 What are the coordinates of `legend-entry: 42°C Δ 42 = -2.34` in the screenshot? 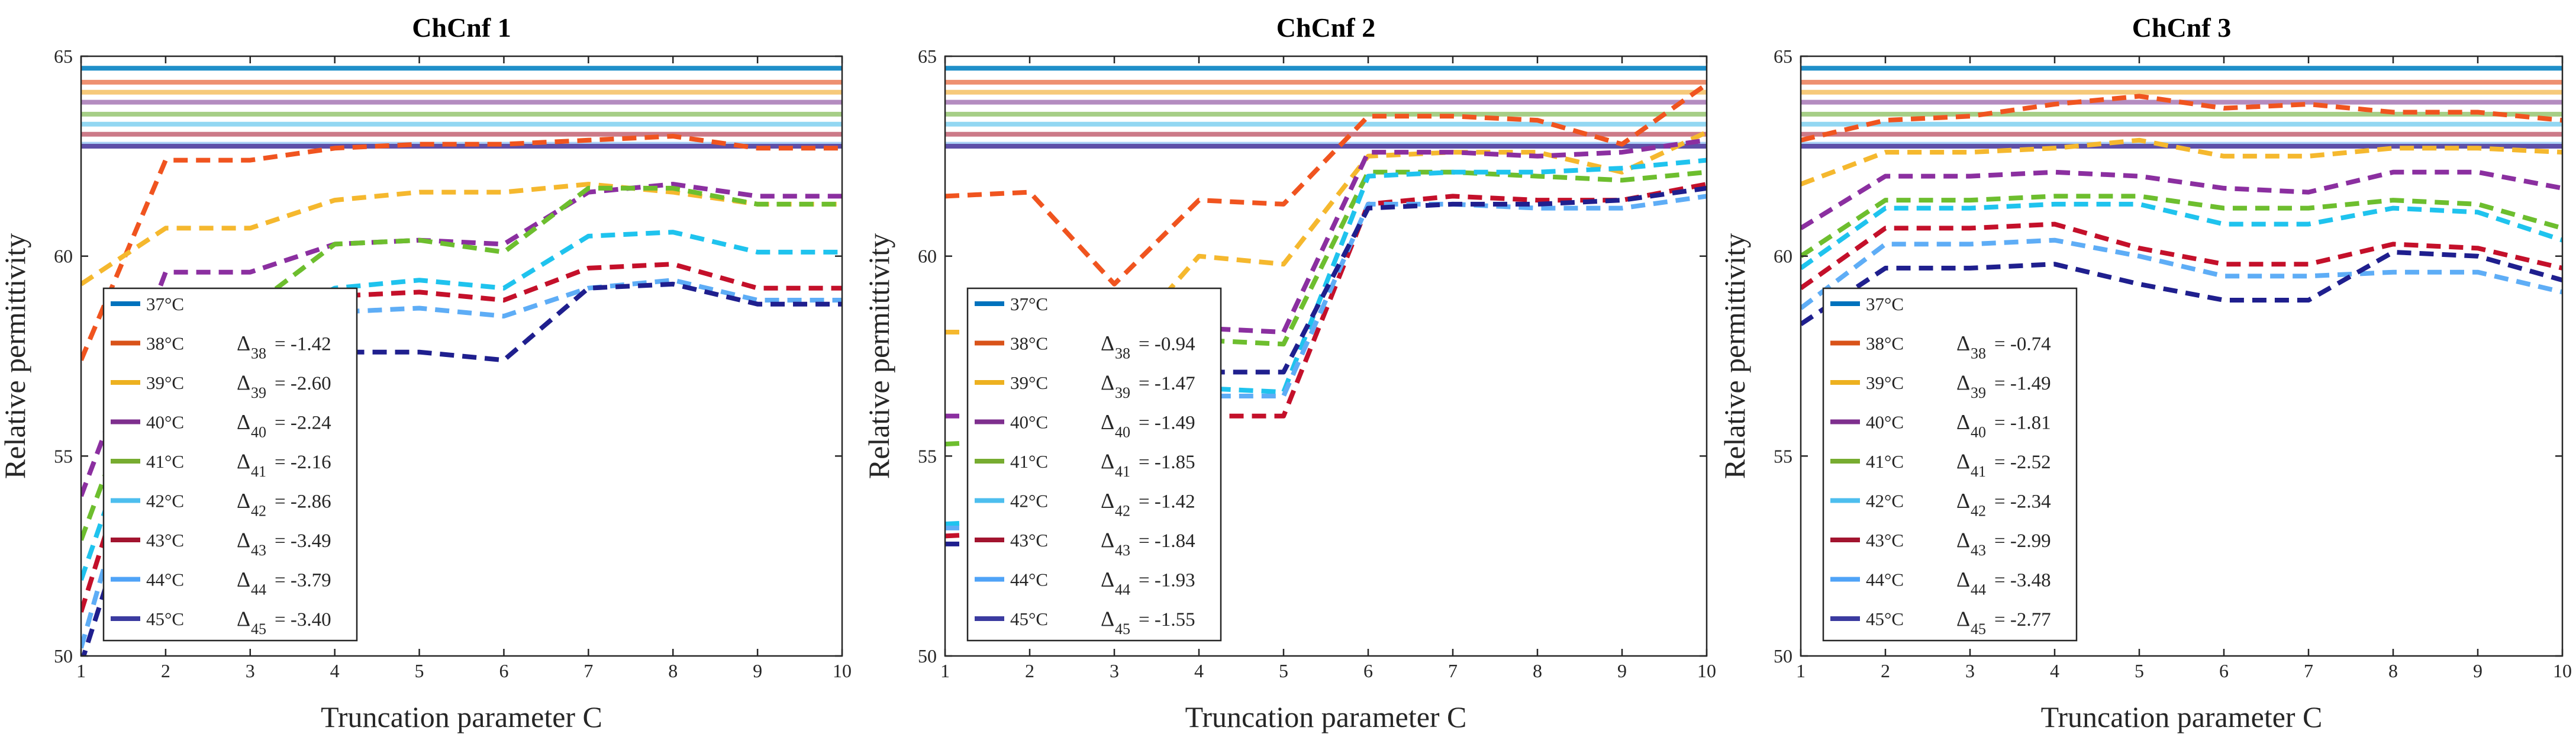 It's located at (1940, 504).